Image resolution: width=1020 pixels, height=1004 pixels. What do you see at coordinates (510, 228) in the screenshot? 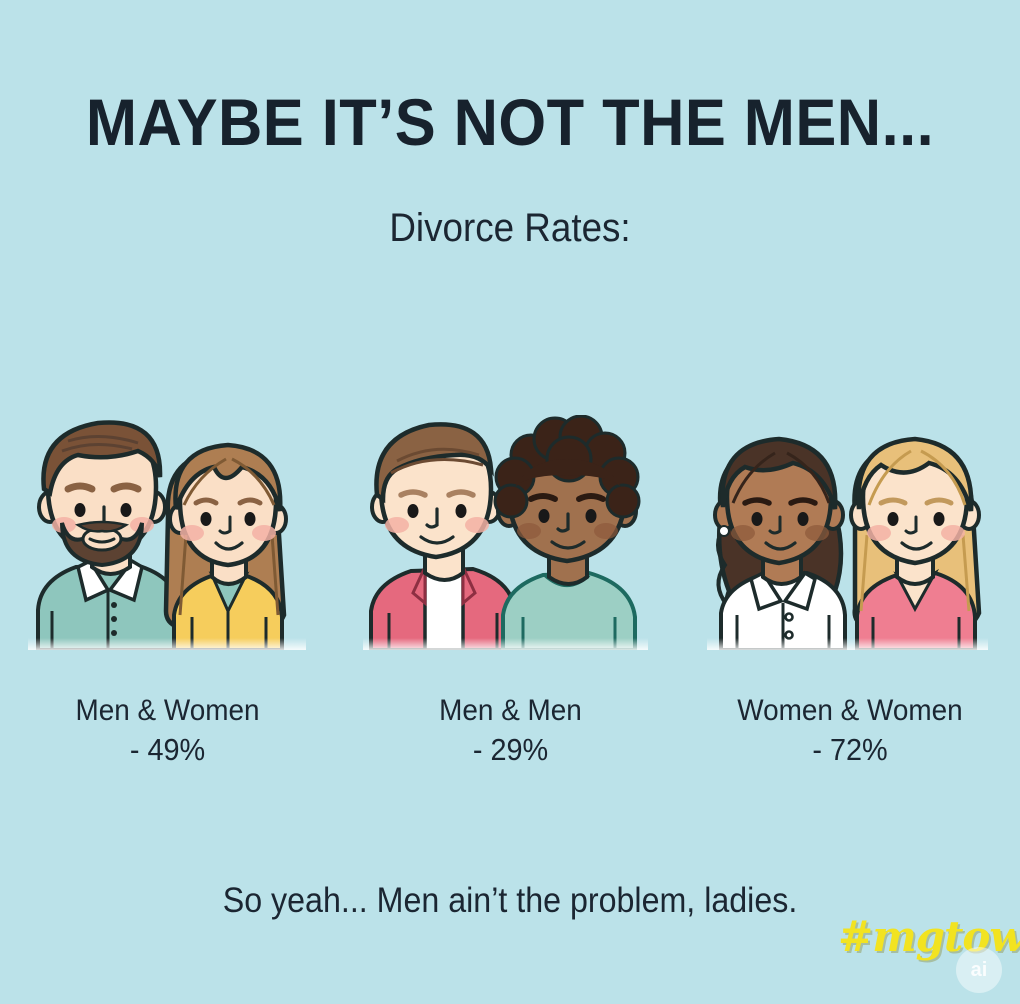
I see `subtitle: Divorce Rates:` at bounding box center [510, 228].